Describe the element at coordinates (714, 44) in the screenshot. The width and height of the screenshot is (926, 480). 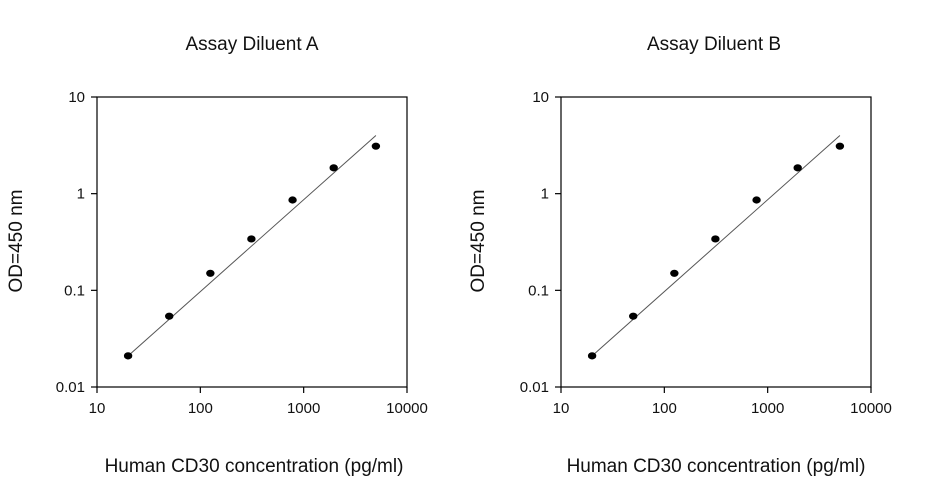
I see `chart-title: Assay Diluent B` at that location.